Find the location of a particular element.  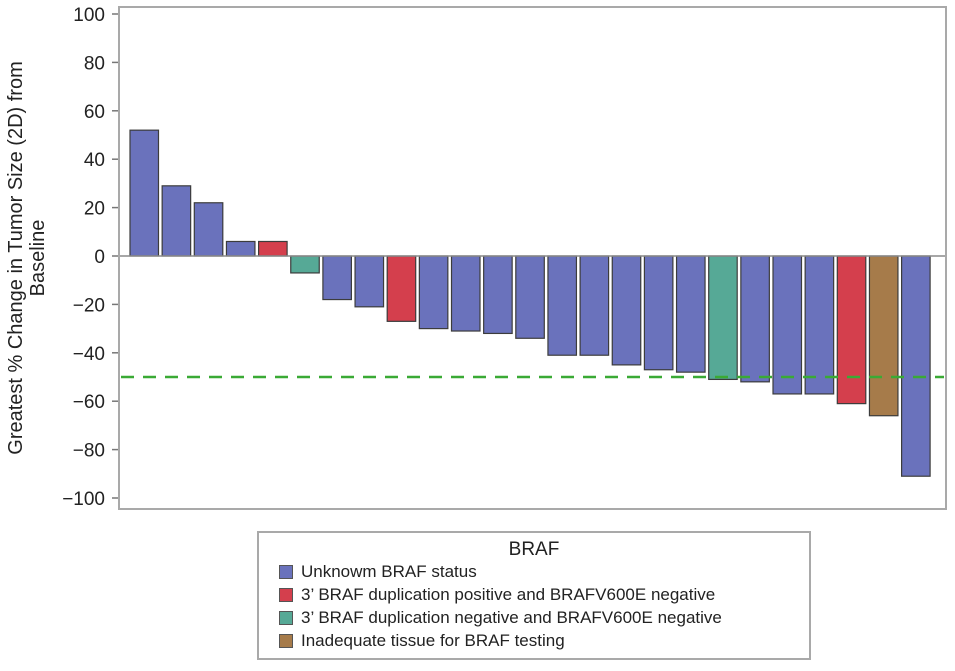

y-tick-label: 60 is located at coordinates (94, 112).